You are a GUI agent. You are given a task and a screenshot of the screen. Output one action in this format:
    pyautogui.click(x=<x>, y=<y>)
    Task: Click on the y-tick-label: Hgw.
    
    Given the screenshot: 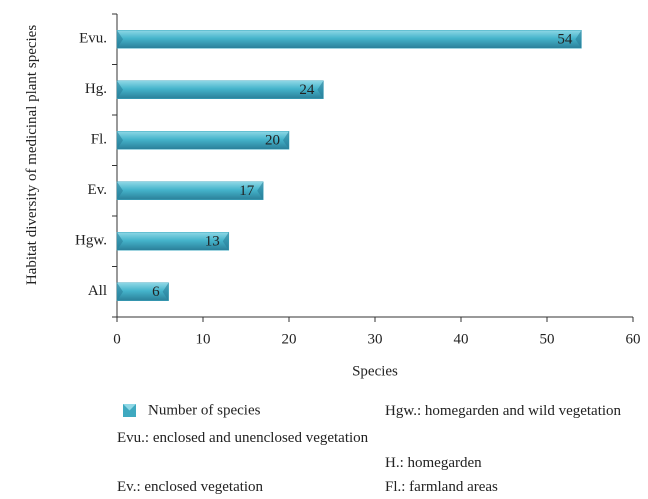 What is the action you would take?
    pyautogui.click(x=91, y=241)
    